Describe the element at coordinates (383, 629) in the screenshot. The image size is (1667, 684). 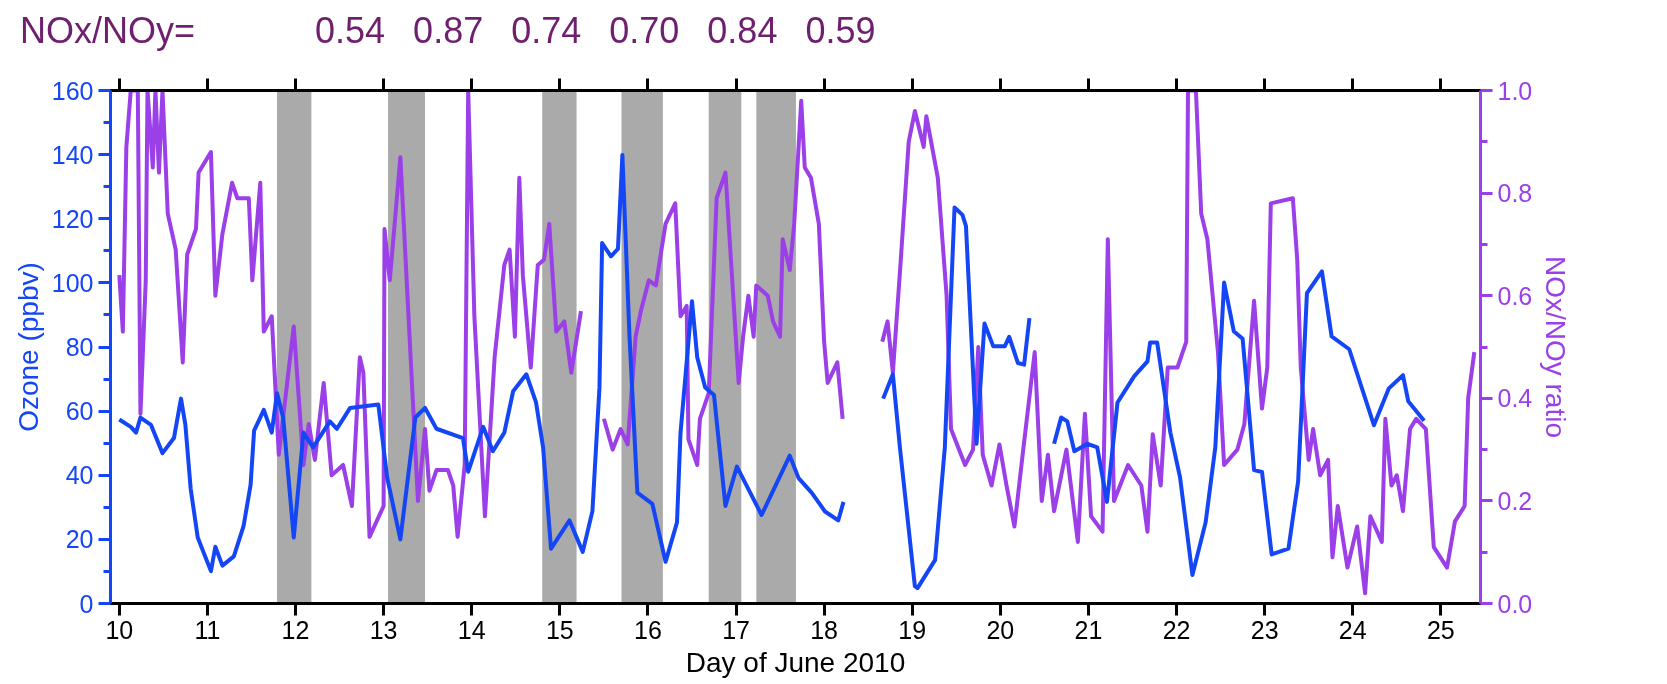
I see `x-tick-label: 13` at that location.